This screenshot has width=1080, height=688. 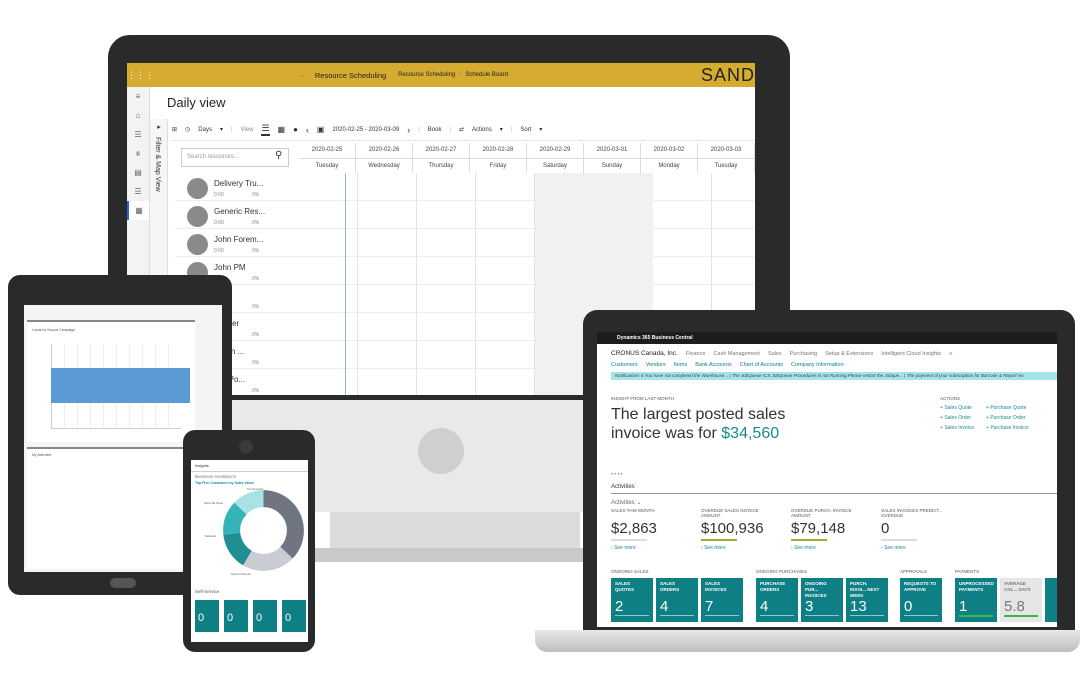 What do you see at coordinates (140, 74) in the screenshot?
I see `app-launcher-icon: ⋮⋮⋮` at bounding box center [140, 74].